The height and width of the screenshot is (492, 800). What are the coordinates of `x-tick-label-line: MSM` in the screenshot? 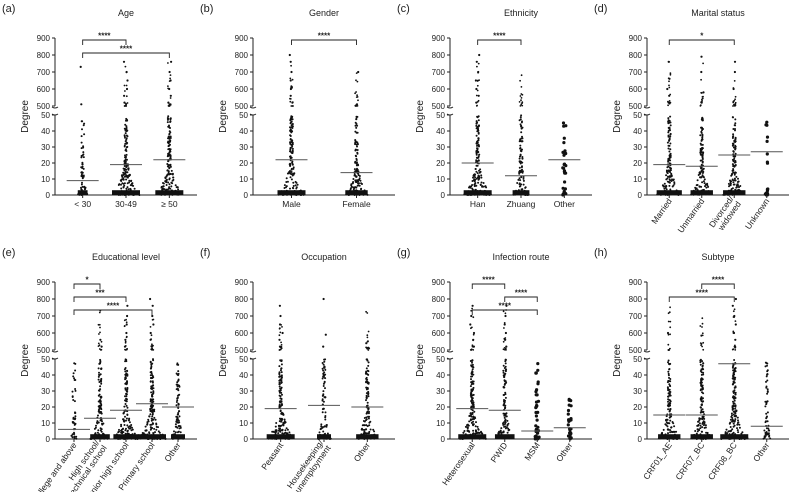 It's located at (532, 451).